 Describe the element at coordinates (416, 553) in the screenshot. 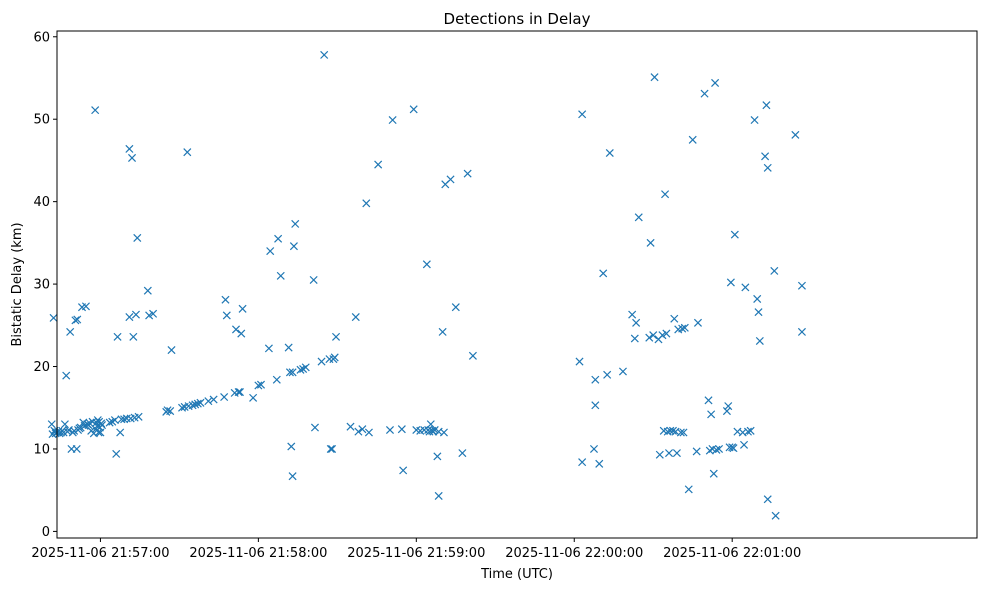

I see `x-tick-label: 2025-11-06 21:59:00` at that location.